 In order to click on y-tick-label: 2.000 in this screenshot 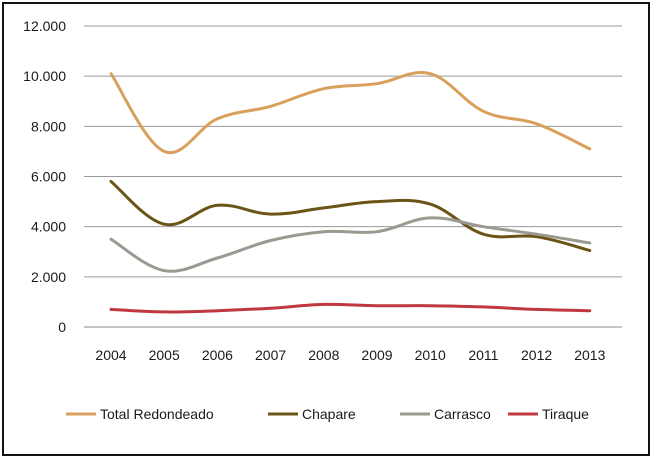, I will do `click(48, 277)`.